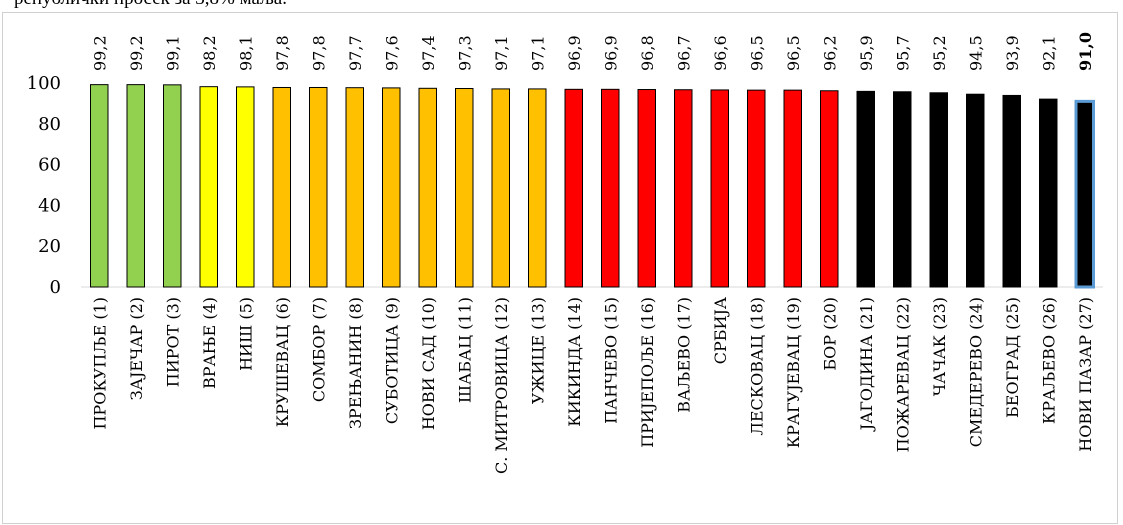  Describe the element at coordinates (683, 53) in the screenshot. I see `data-label: 96,7` at that location.